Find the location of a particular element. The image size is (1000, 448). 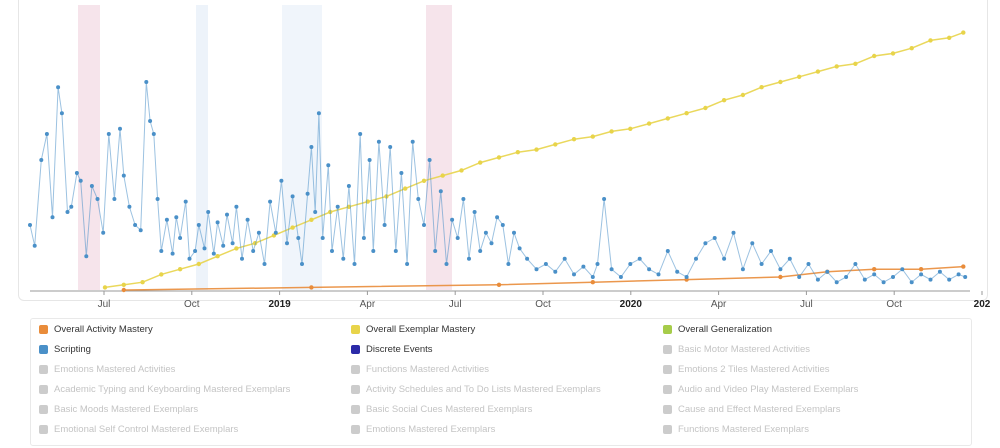

legend-item: Overall Exemplar Mastery is located at coordinates (499, 329).